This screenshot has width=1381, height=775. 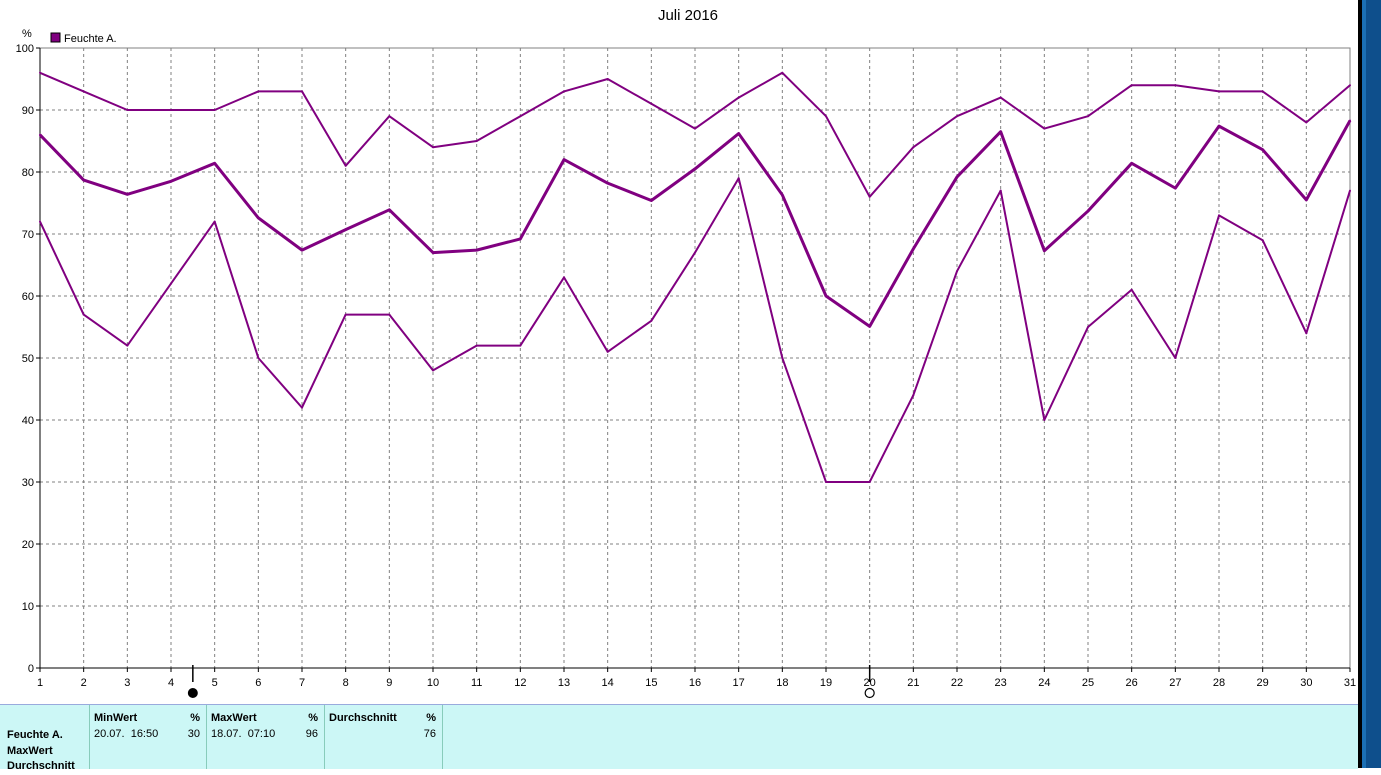 I want to click on window-edge-dark, so click(x=1373, y=384).